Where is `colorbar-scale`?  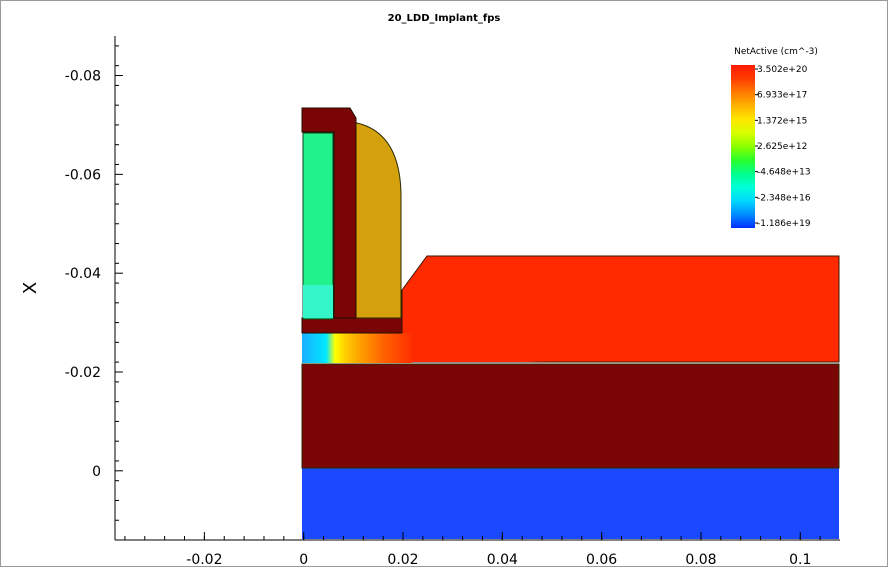
colorbar-scale is located at coordinates (743, 146).